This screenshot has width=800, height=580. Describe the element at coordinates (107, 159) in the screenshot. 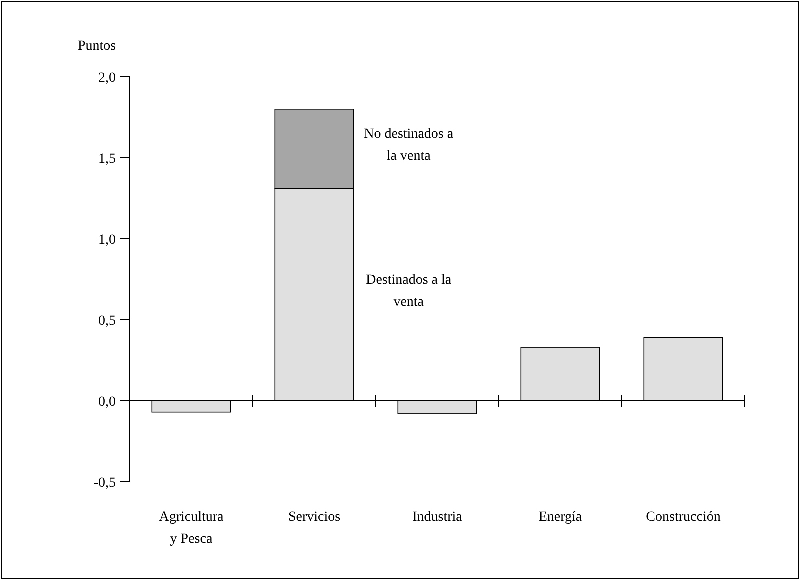

I see `y-tick-label: 1,5` at that location.